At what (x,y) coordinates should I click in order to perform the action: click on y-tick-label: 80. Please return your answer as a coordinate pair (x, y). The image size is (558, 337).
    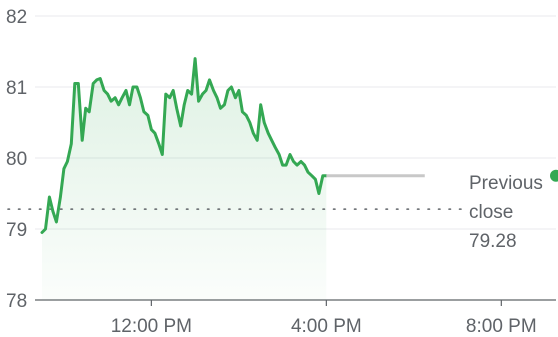
    Looking at the image, I should click on (16, 159).